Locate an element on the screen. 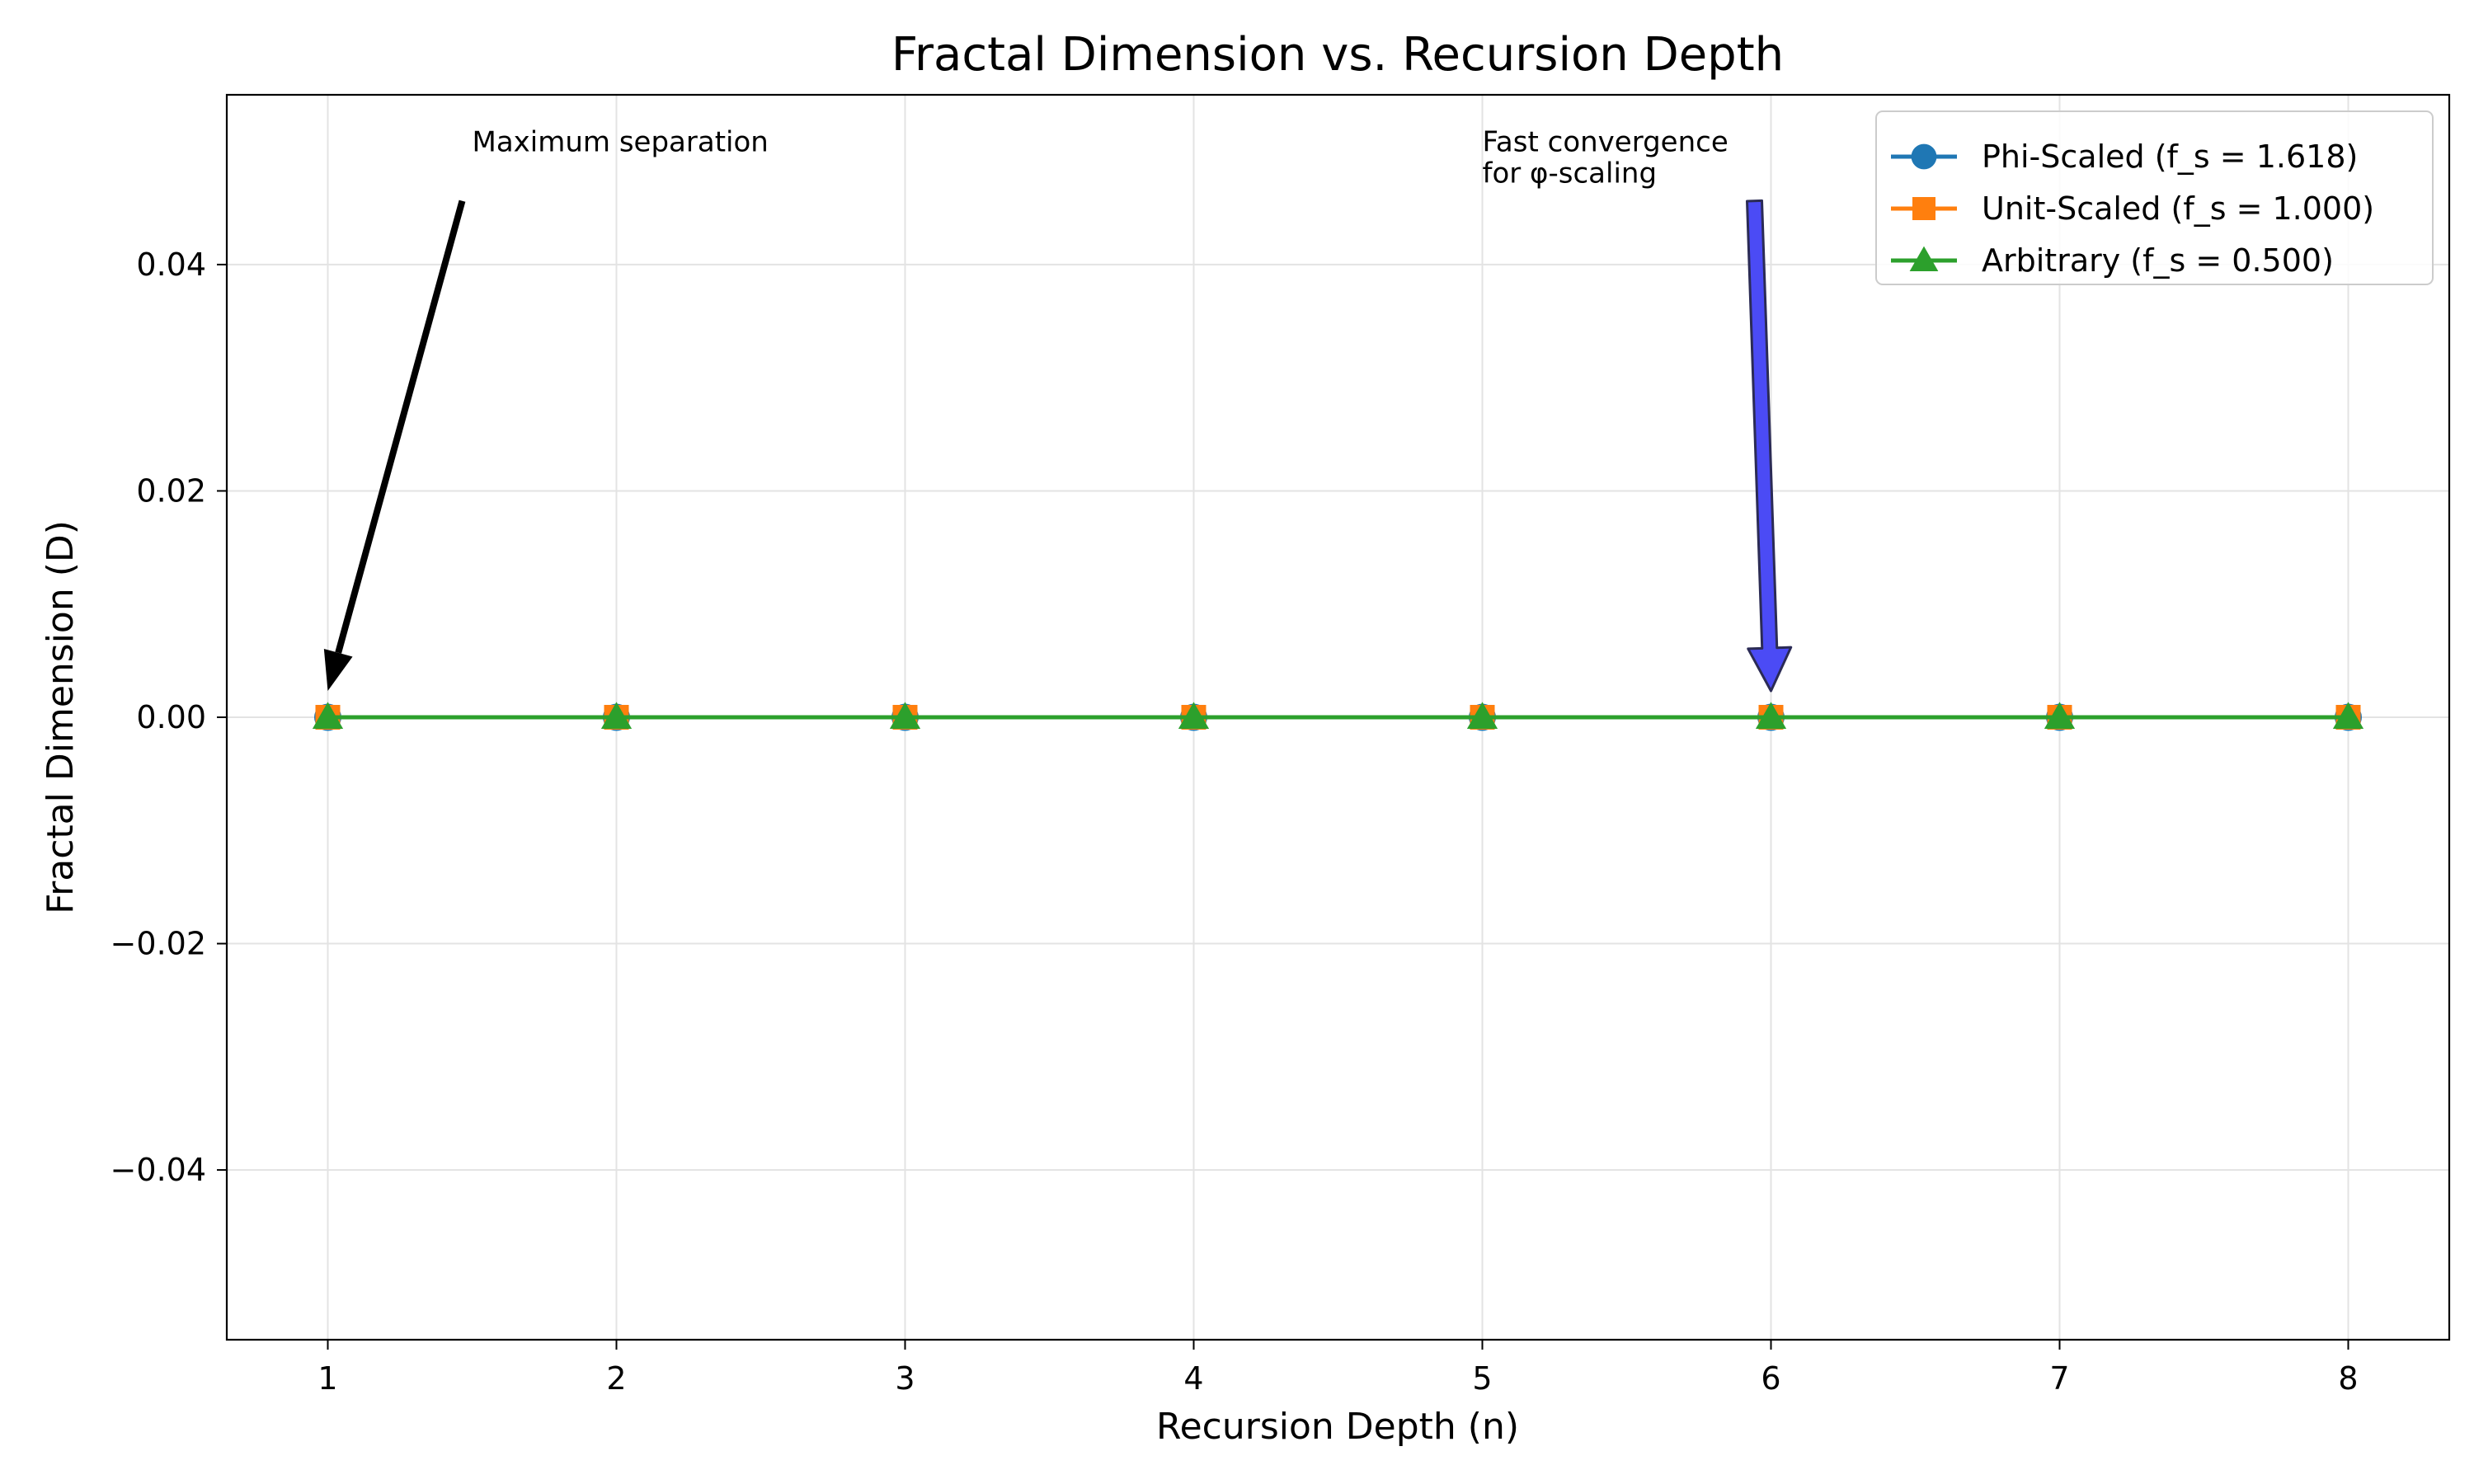 The height and width of the screenshot is (1484, 2474). legend-entry-1: Phi-Scaled (f_s = 1.618) is located at coordinates (2124, 157).